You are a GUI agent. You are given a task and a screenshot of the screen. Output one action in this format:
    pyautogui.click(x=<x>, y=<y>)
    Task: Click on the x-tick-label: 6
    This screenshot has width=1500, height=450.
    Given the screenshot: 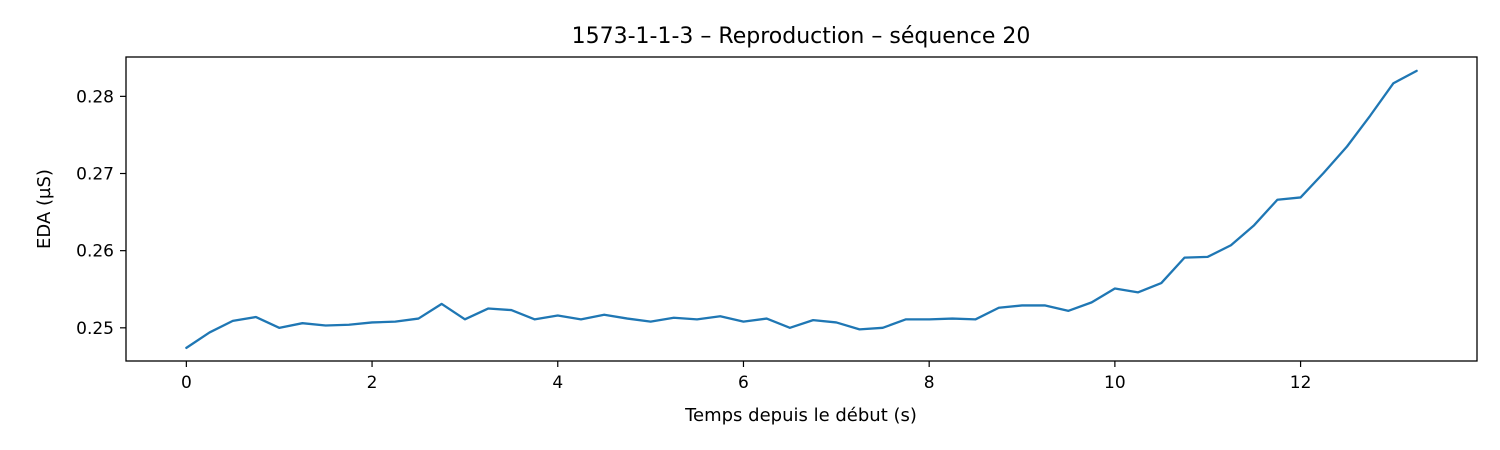 What is the action you would take?
    pyautogui.click(x=743, y=383)
    